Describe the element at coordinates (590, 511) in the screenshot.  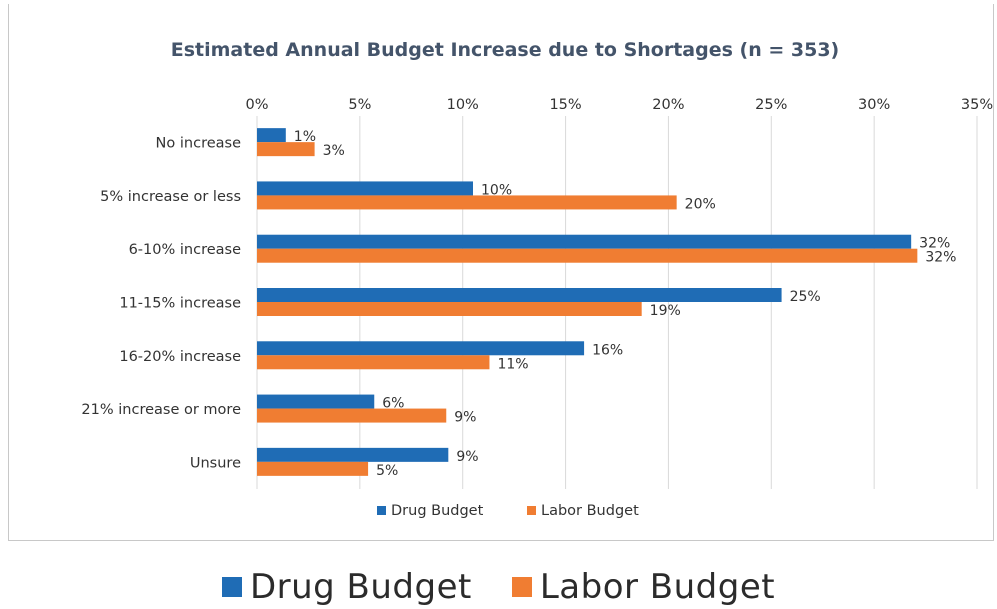
I see `legend-label: Labor Budget` at that location.